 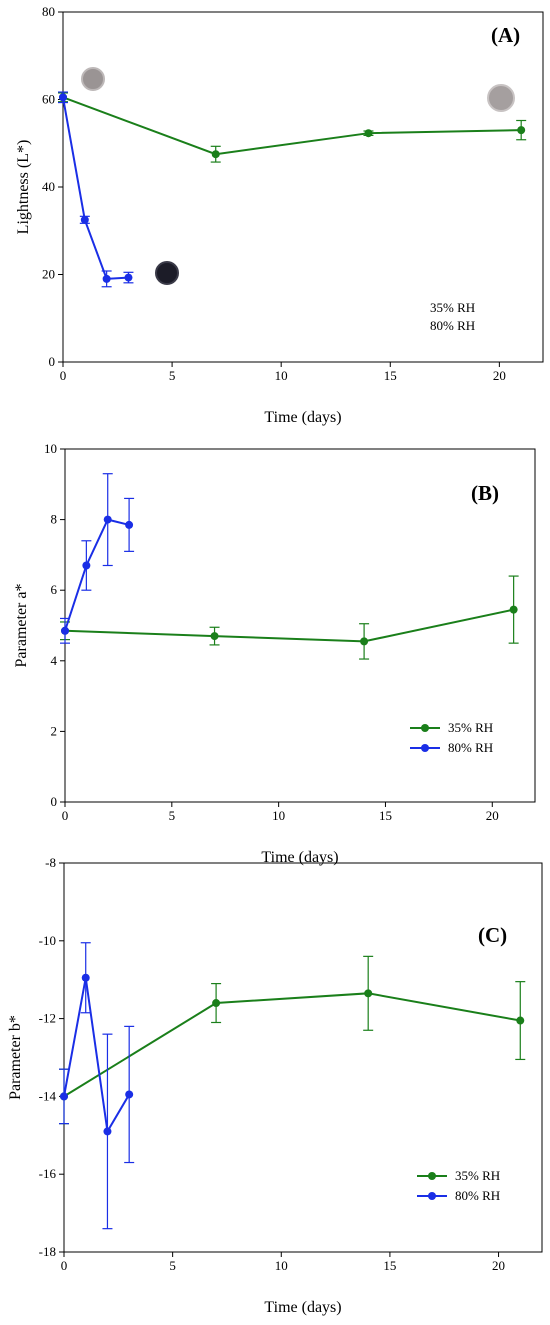 I want to click on y-tick-label: -8, so click(x=50, y=862).